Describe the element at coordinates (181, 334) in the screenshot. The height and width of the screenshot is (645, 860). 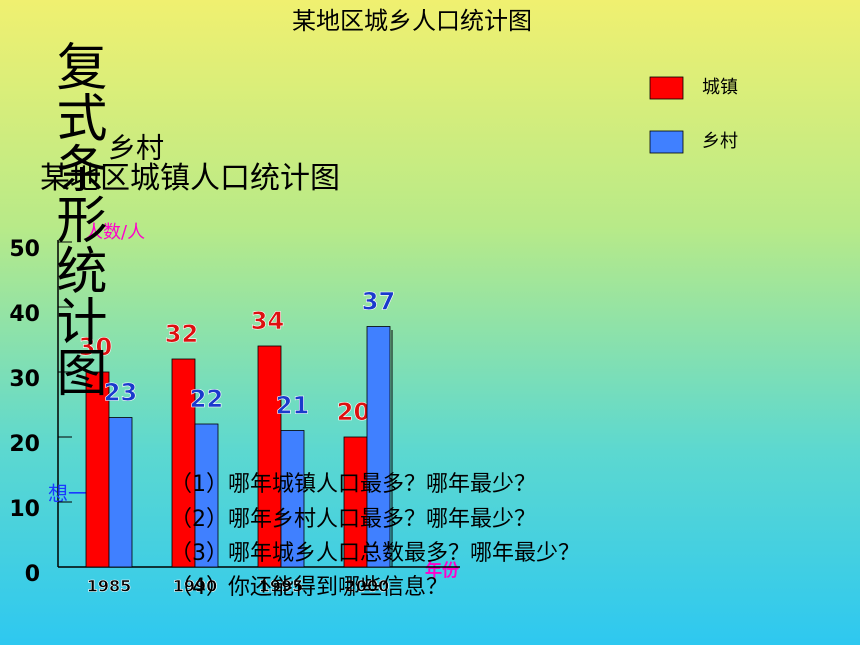
I see `value-label: 32` at that location.